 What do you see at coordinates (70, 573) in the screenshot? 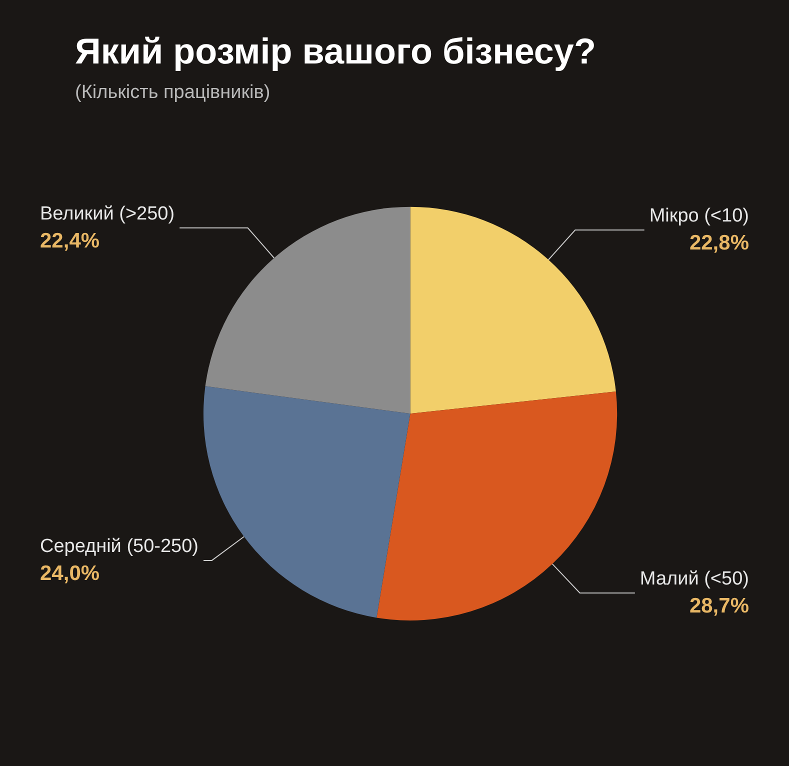
I see `data-label: 24,0%` at bounding box center [70, 573].